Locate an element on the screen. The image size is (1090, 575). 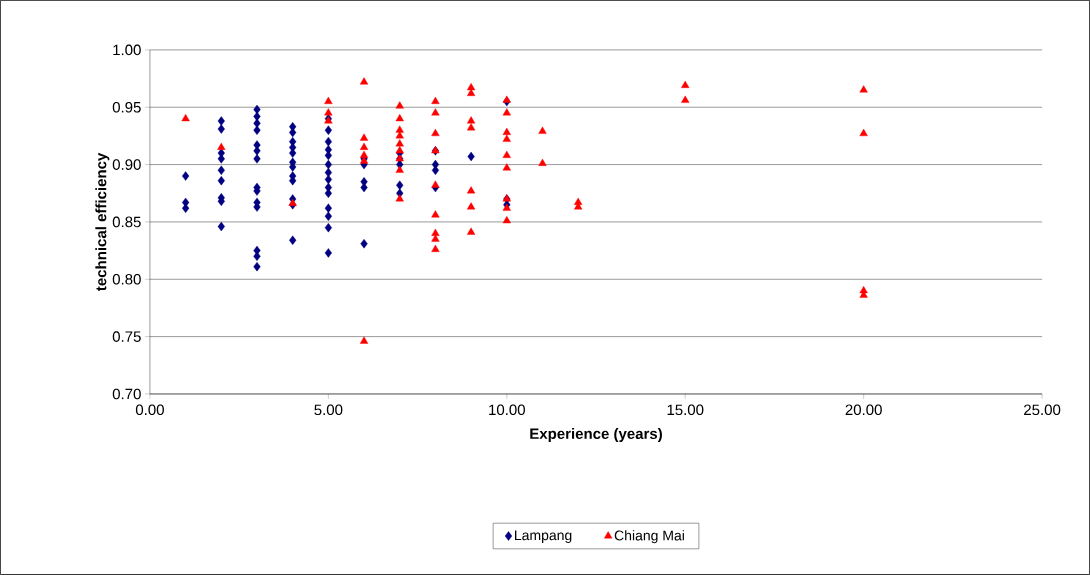
x-tick-label: 10.00 is located at coordinates (507, 410).